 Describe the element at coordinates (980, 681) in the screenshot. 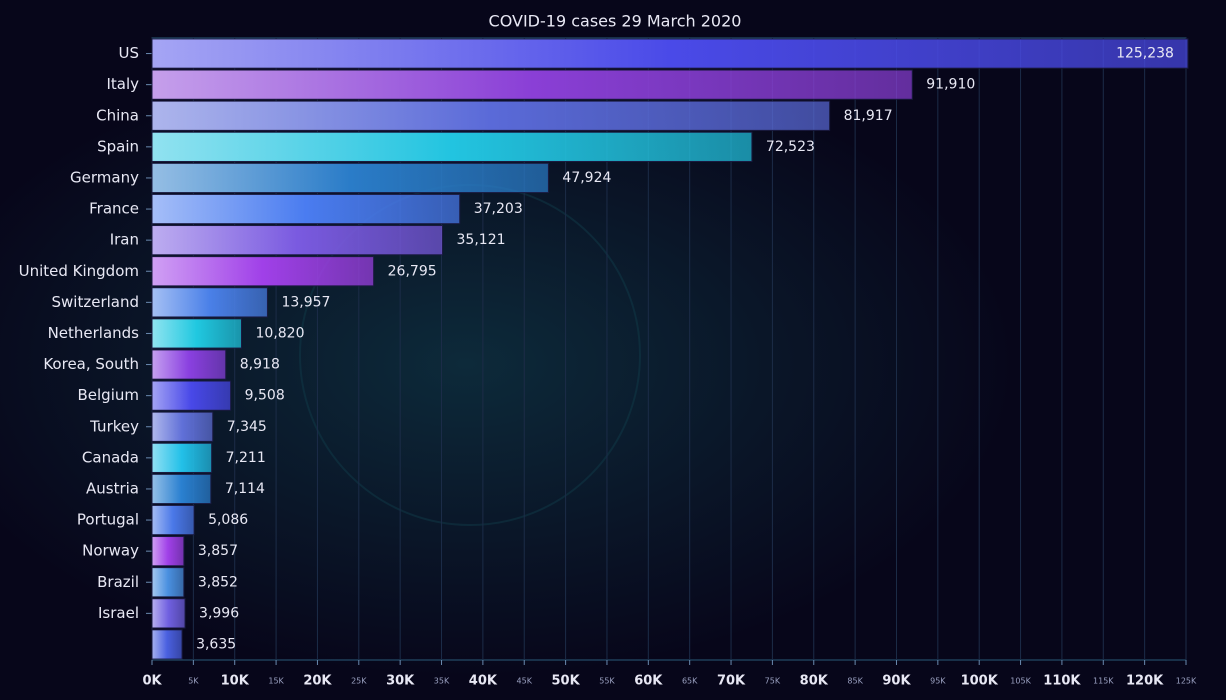

I see `x-tick-label: 100K` at that location.